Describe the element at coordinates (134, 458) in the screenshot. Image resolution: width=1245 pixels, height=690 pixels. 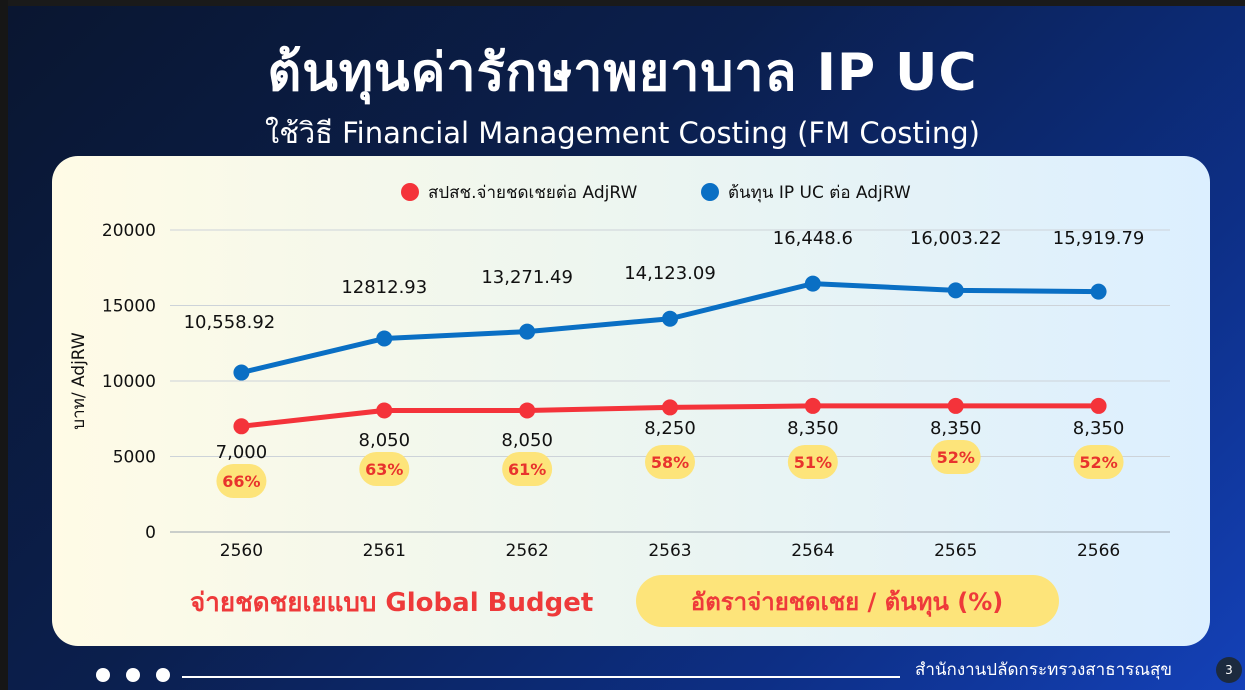
I see `y-tick-label: 5000` at that location.